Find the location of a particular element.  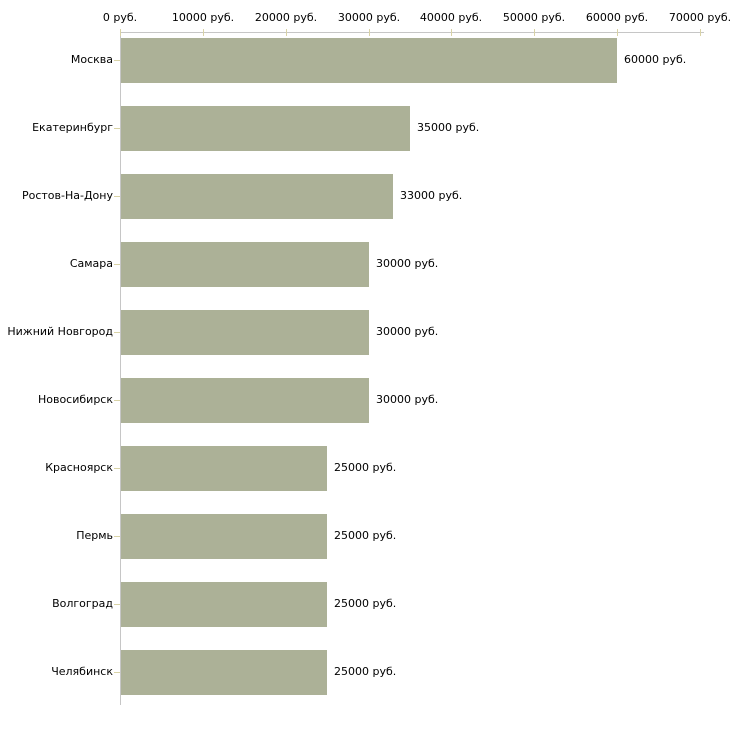

category-label: Москва is located at coordinates (91, 59).